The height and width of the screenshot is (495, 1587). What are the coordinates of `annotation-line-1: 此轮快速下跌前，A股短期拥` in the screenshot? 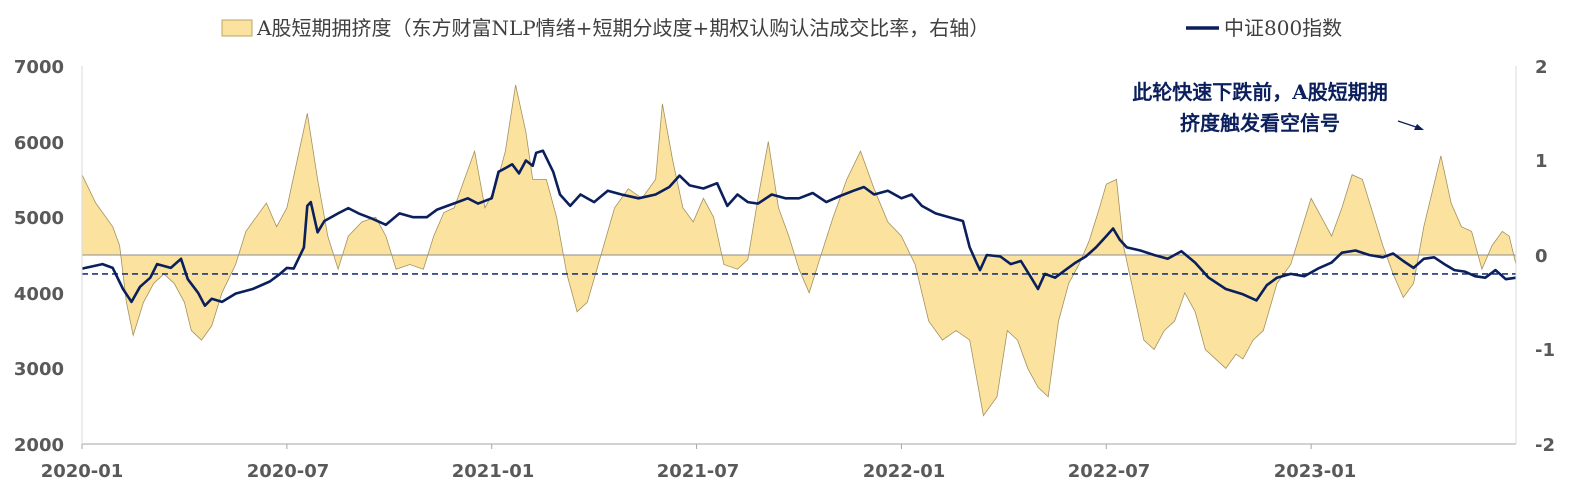 It's located at (1260, 92).